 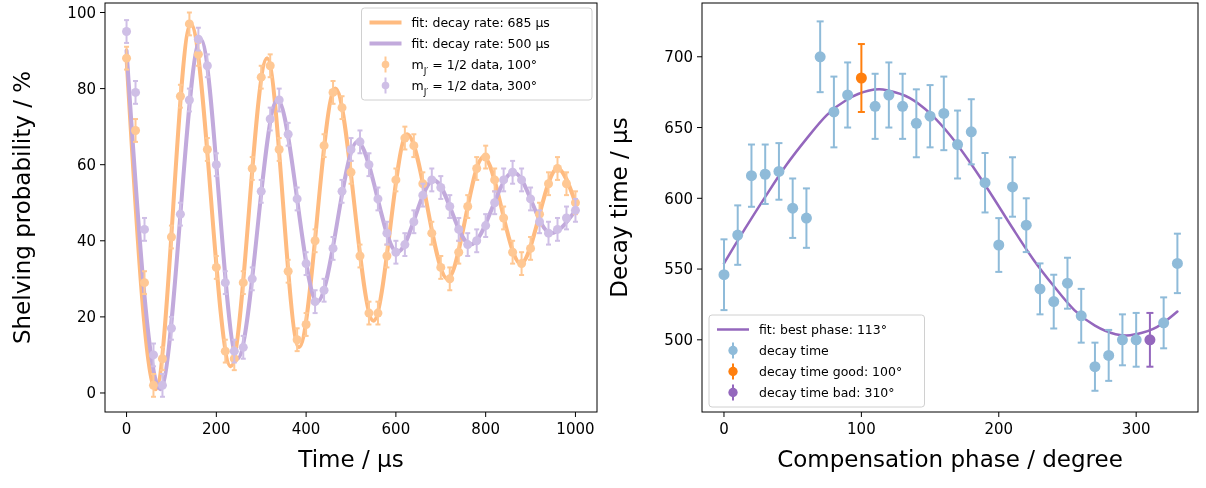 I want to click on y-tick-label: 80, so click(x=86, y=88).